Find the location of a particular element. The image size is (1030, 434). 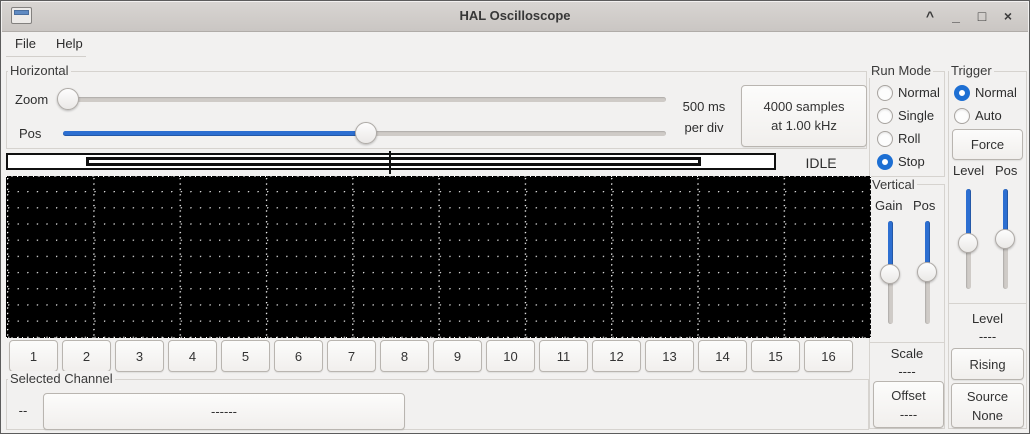

run-mode-radio-normal is located at coordinates (885, 93).